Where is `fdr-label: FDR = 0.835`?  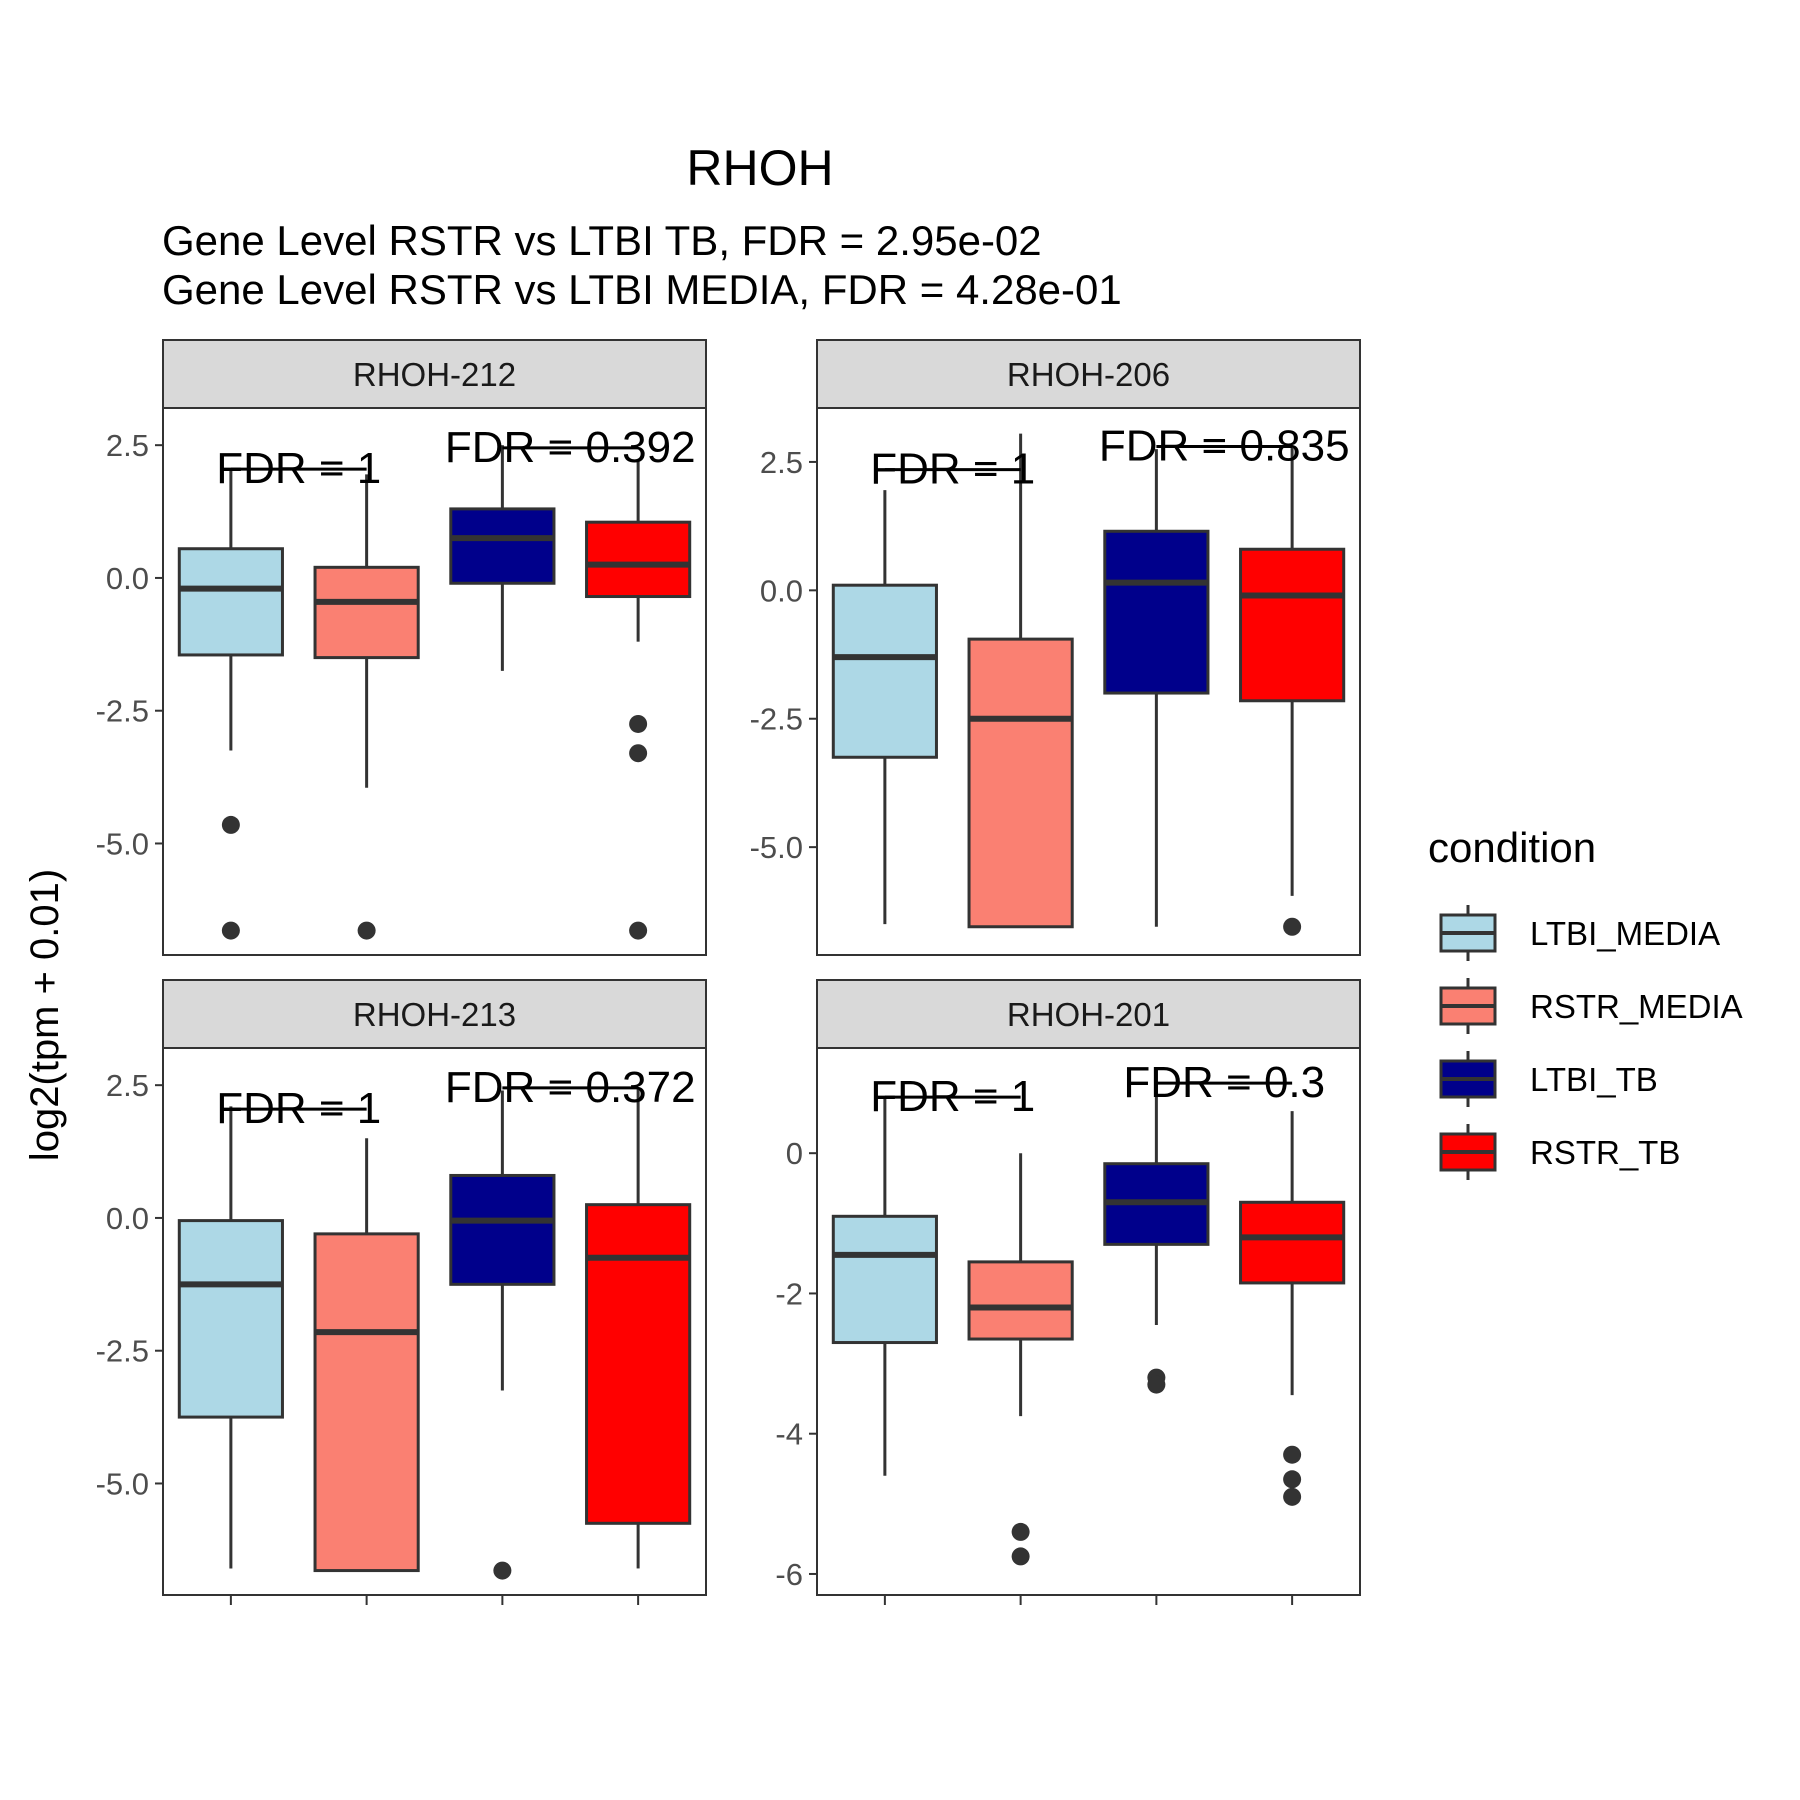
fdr-label: FDR = 0.835 is located at coordinates (1224, 446).